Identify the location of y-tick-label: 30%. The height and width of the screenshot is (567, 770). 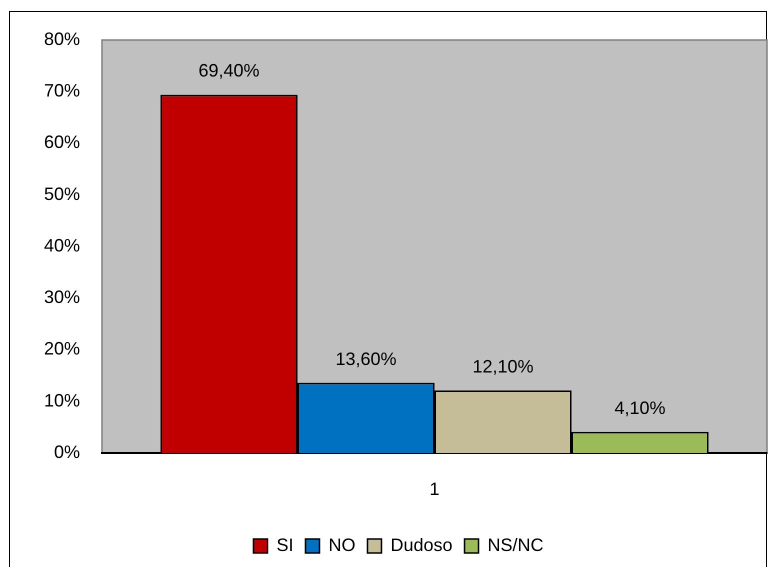
(62, 297).